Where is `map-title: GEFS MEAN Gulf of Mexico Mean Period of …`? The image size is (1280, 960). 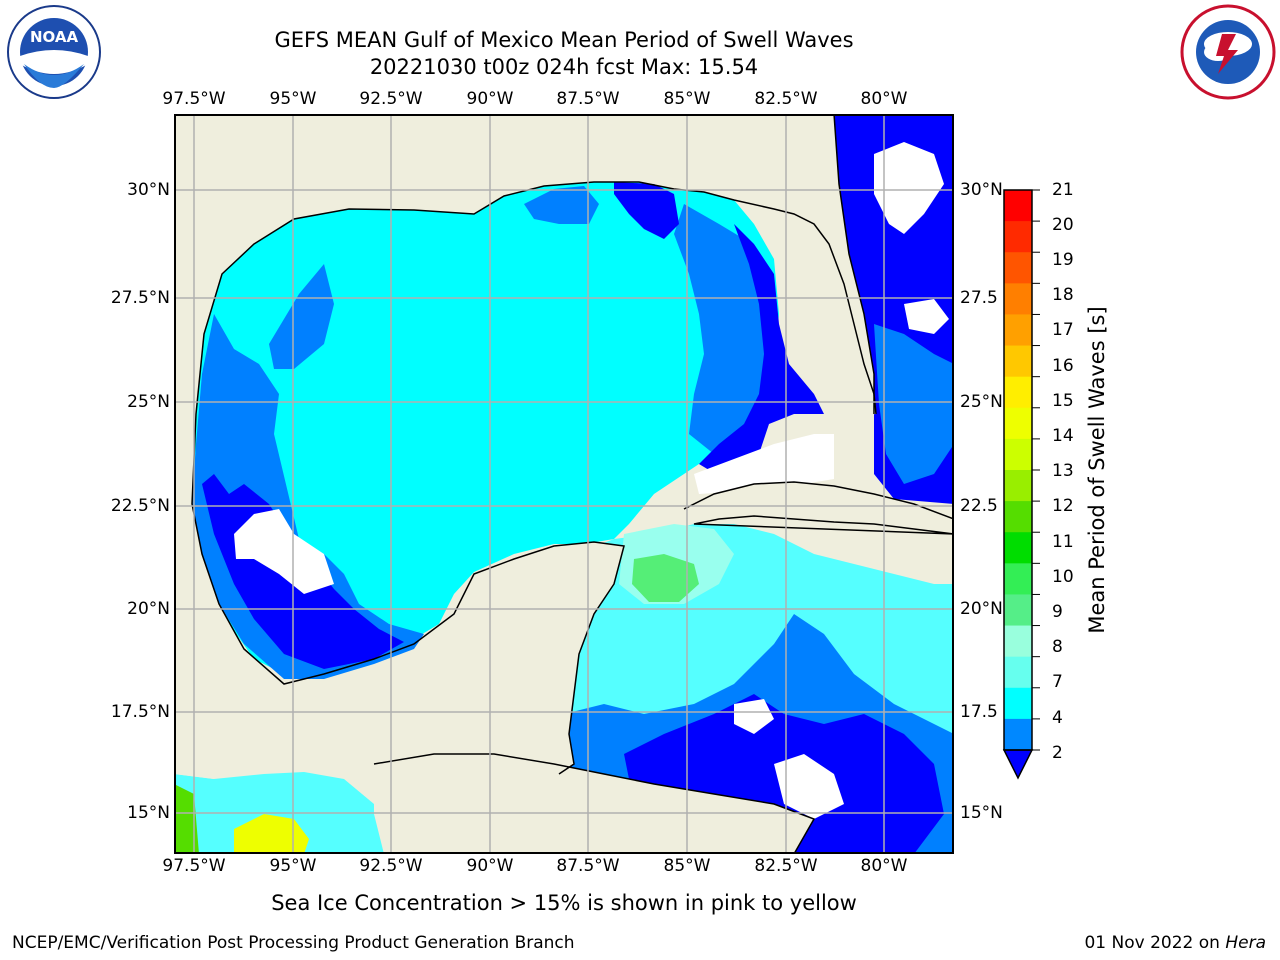 map-title: GEFS MEAN Gulf of Mexico Mean Period of … is located at coordinates (564, 40).